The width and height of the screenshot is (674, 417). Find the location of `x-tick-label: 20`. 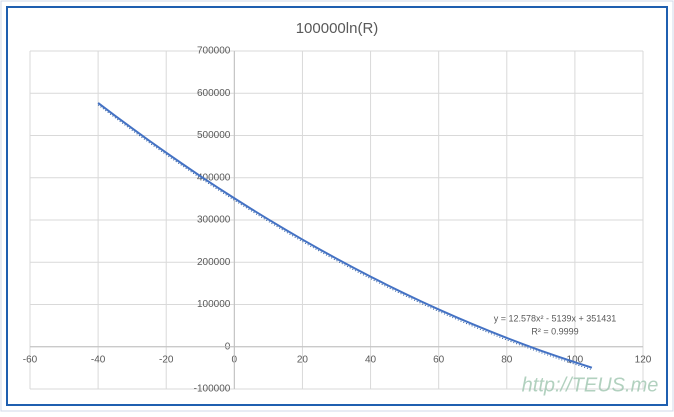

x-tick-label: 20 is located at coordinates (303, 359).